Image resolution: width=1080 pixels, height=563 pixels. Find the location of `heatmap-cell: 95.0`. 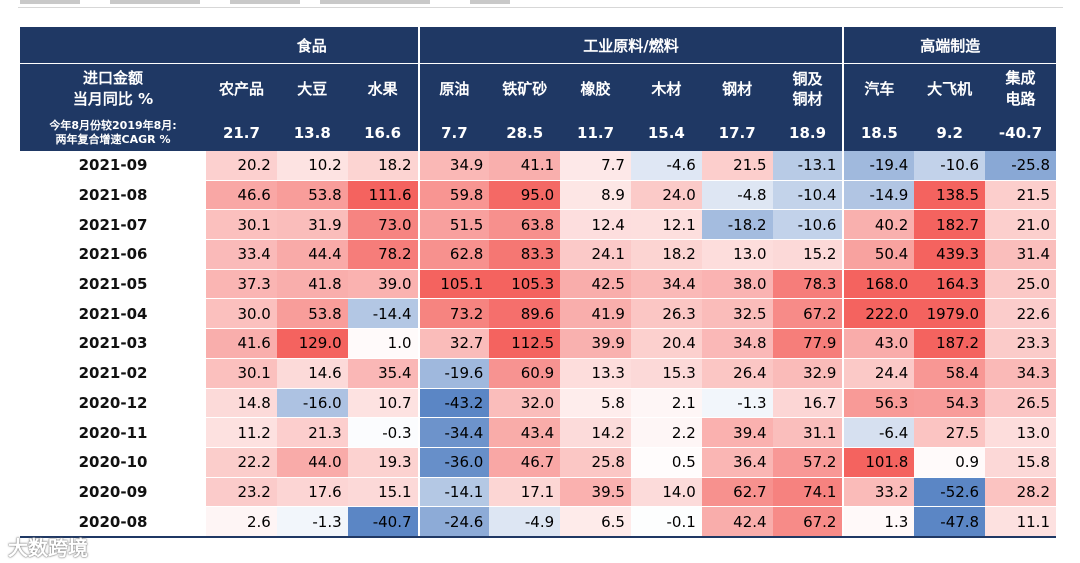

heatmap-cell: 95.0 is located at coordinates (525, 195).